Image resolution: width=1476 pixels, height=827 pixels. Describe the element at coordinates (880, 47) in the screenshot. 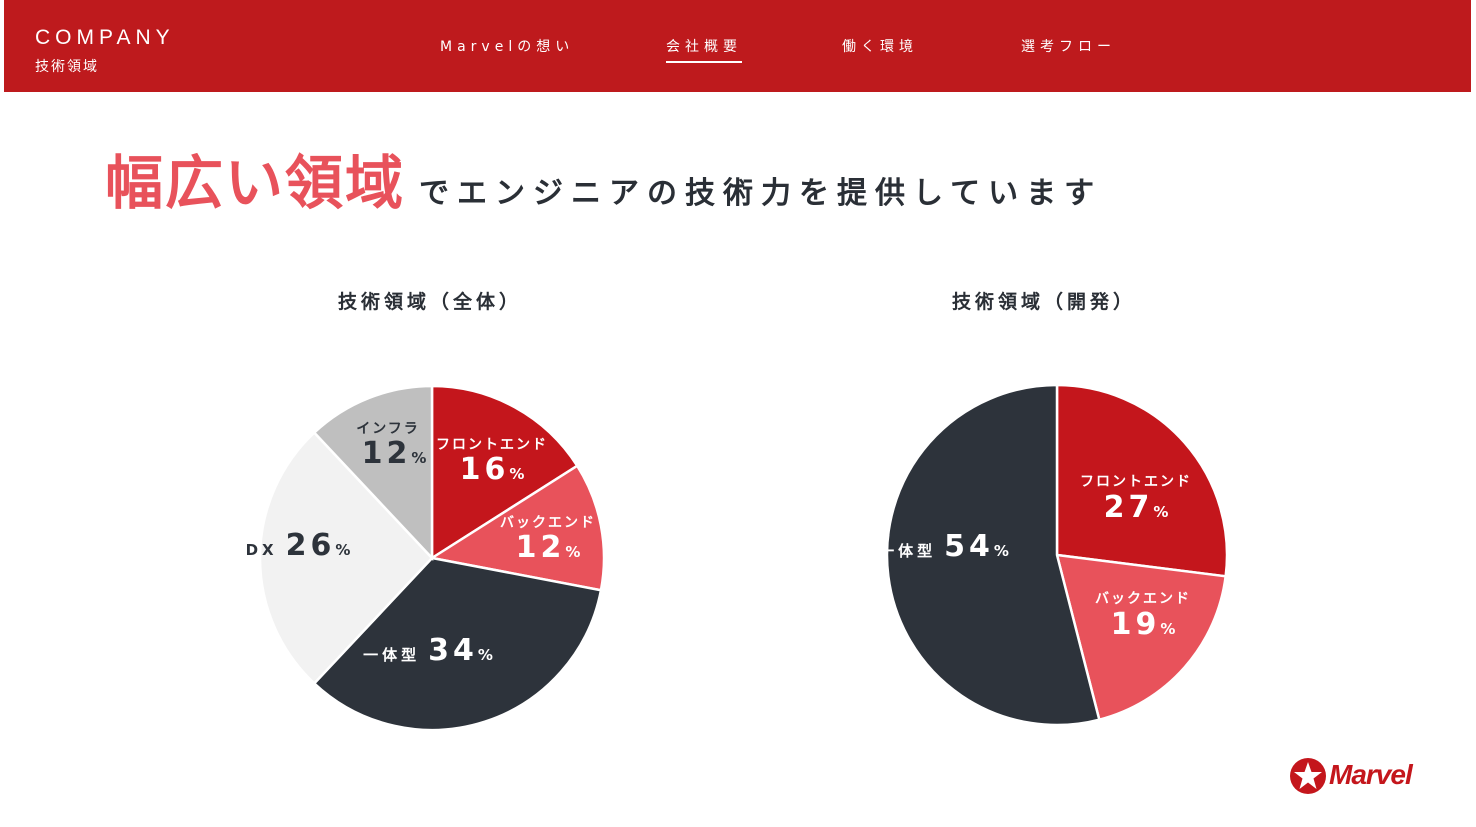

I see `nav-item-work-environment: 働く環境` at that location.